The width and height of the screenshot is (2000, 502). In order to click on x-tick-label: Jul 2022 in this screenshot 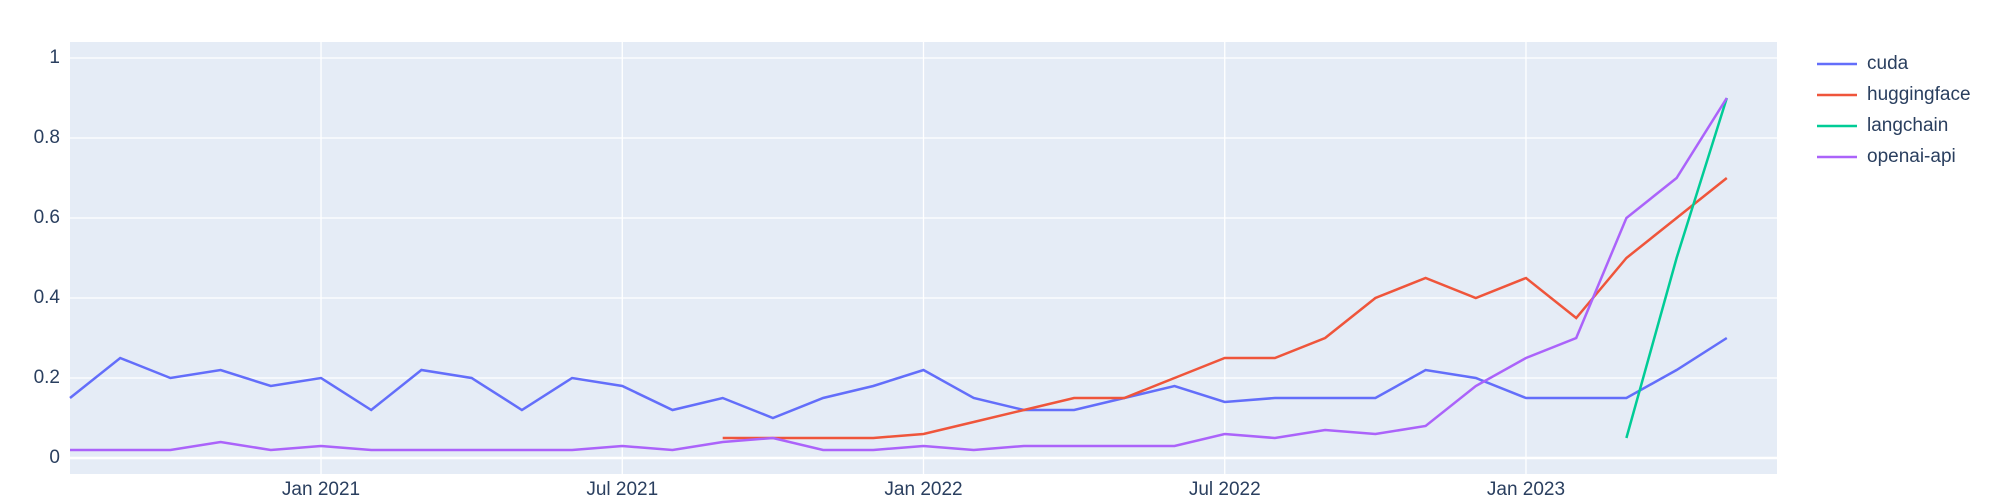, I will do `click(1225, 489)`.